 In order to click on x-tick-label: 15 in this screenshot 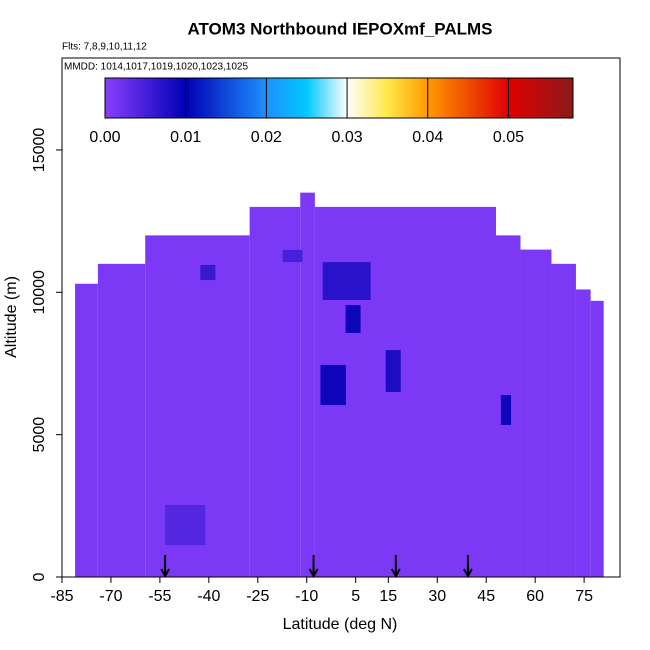, I will do `click(388, 596)`.